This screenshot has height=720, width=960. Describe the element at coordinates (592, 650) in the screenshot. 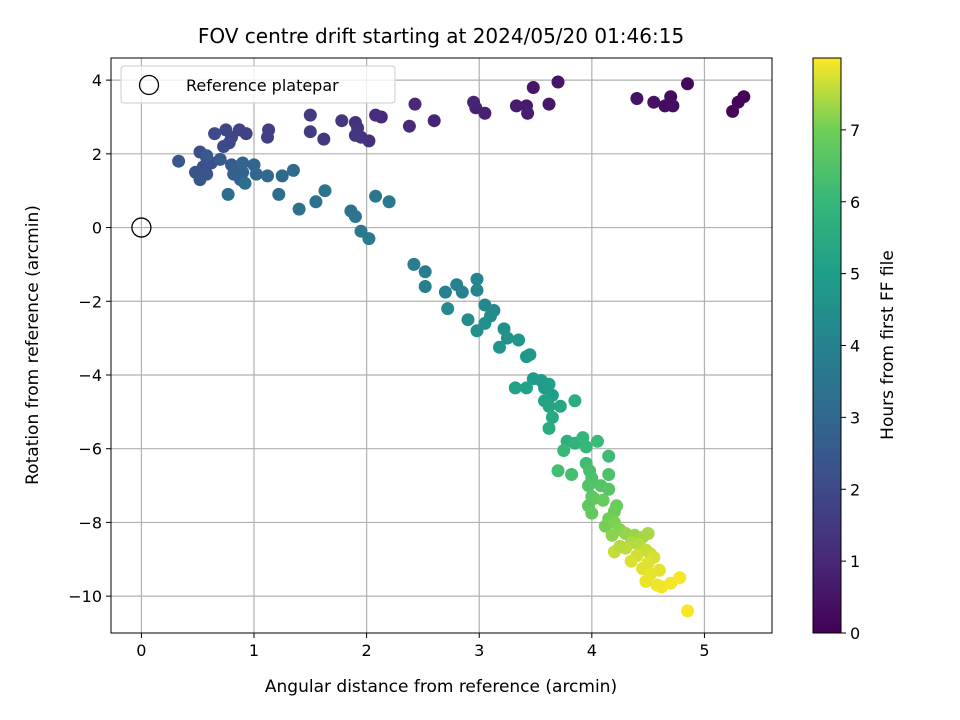

I see `x-tick-label: 4` at that location.